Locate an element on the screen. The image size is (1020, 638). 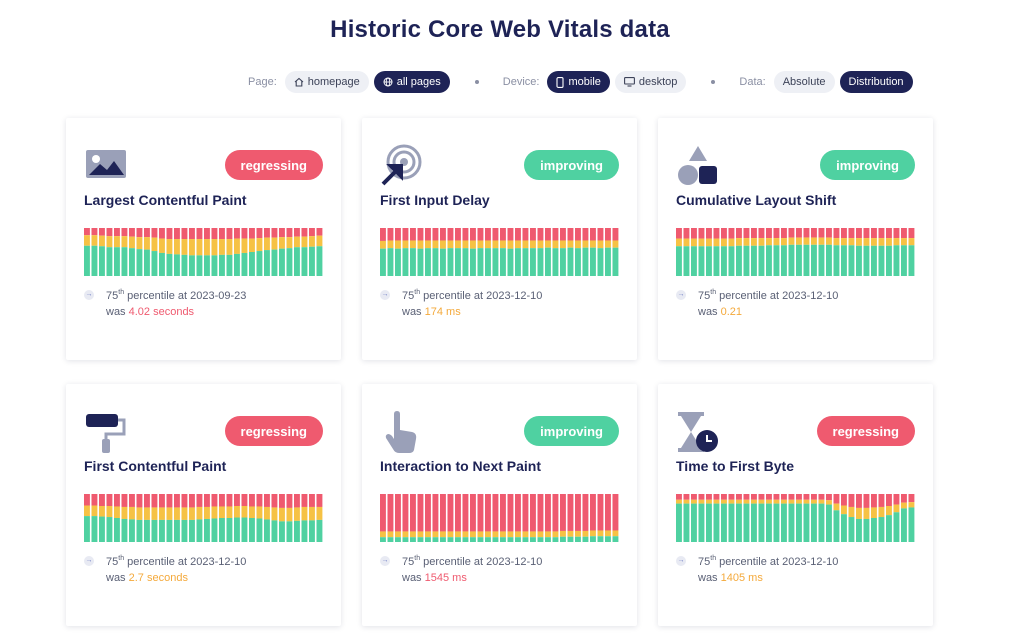
data-filter-label: Data: is located at coordinates (752, 82).